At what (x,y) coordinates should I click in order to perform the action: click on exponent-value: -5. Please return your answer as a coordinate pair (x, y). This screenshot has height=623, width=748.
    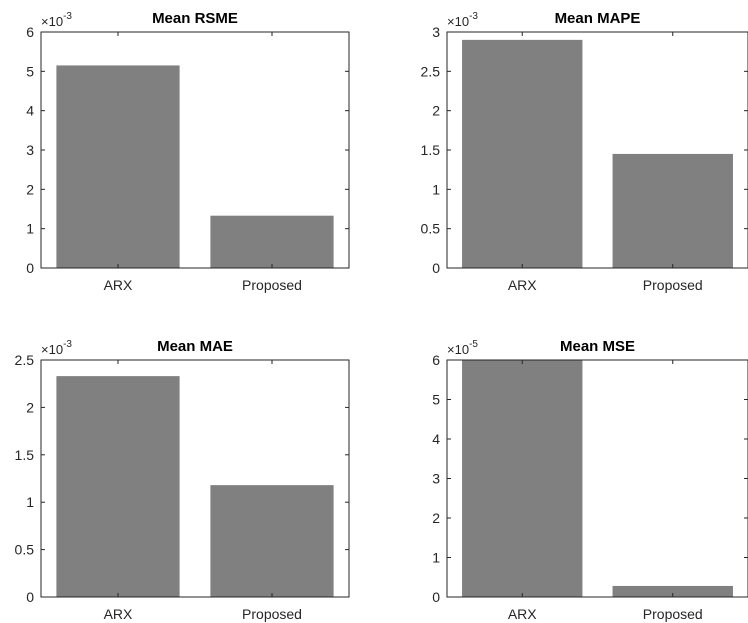
    Looking at the image, I should click on (473, 344).